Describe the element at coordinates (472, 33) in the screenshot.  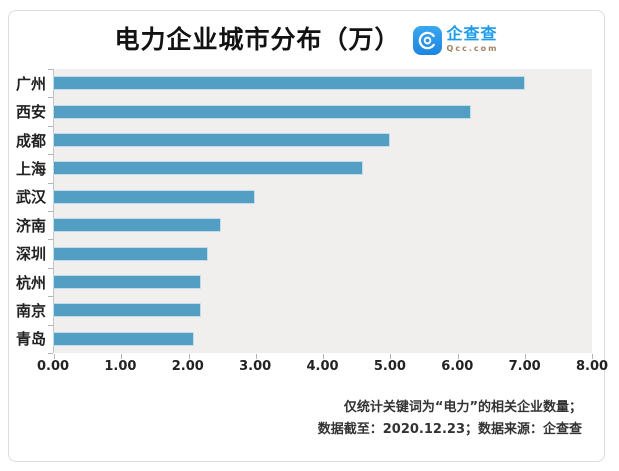
I see `qcc-brand-name: 企查查` at that location.